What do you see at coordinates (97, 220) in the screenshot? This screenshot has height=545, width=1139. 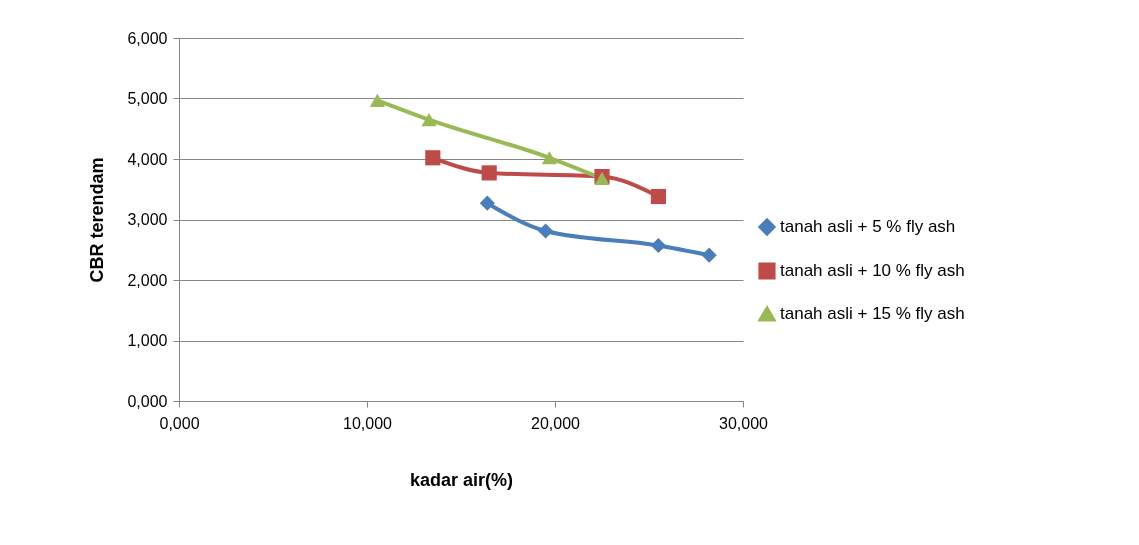 I see `y-axis-title: CBR terendam` at bounding box center [97, 220].